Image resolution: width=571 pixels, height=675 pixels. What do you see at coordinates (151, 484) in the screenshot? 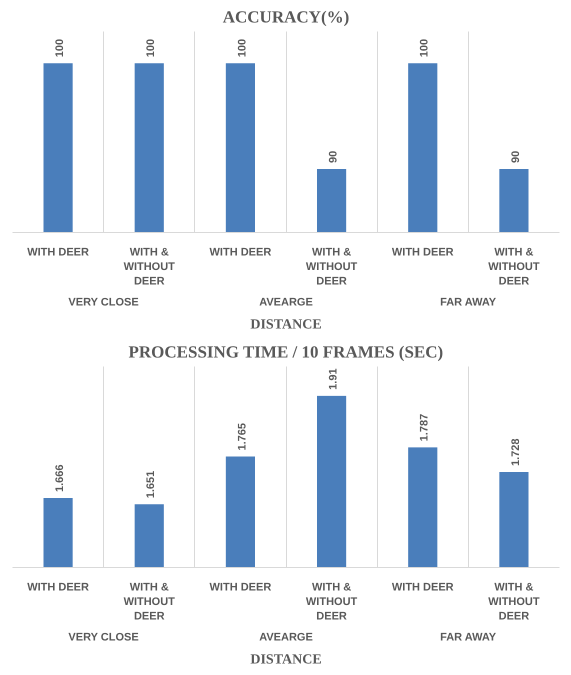
I see `data-label: 1.651` at bounding box center [151, 484].